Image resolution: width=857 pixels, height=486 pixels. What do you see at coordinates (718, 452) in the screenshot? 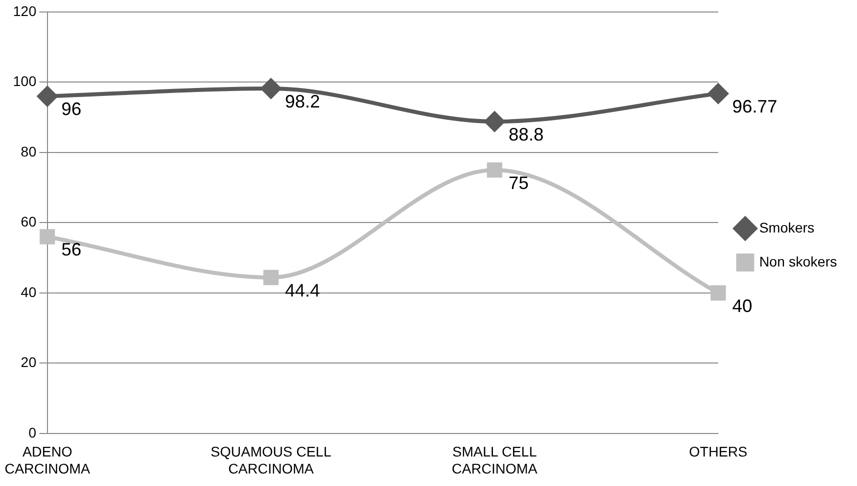
I see `x-tick-label: OTHERS` at bounding box center [718, 452].